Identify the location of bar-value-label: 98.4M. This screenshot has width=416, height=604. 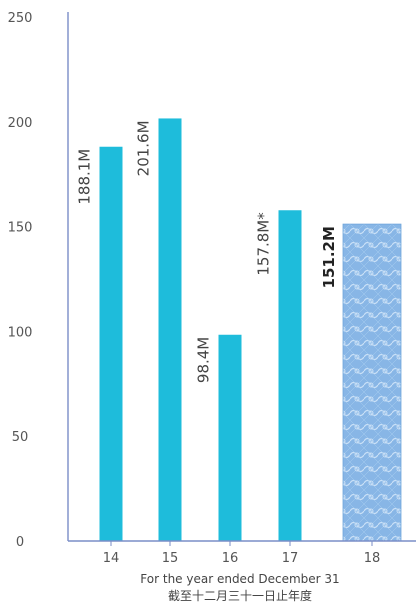
(204, 360).